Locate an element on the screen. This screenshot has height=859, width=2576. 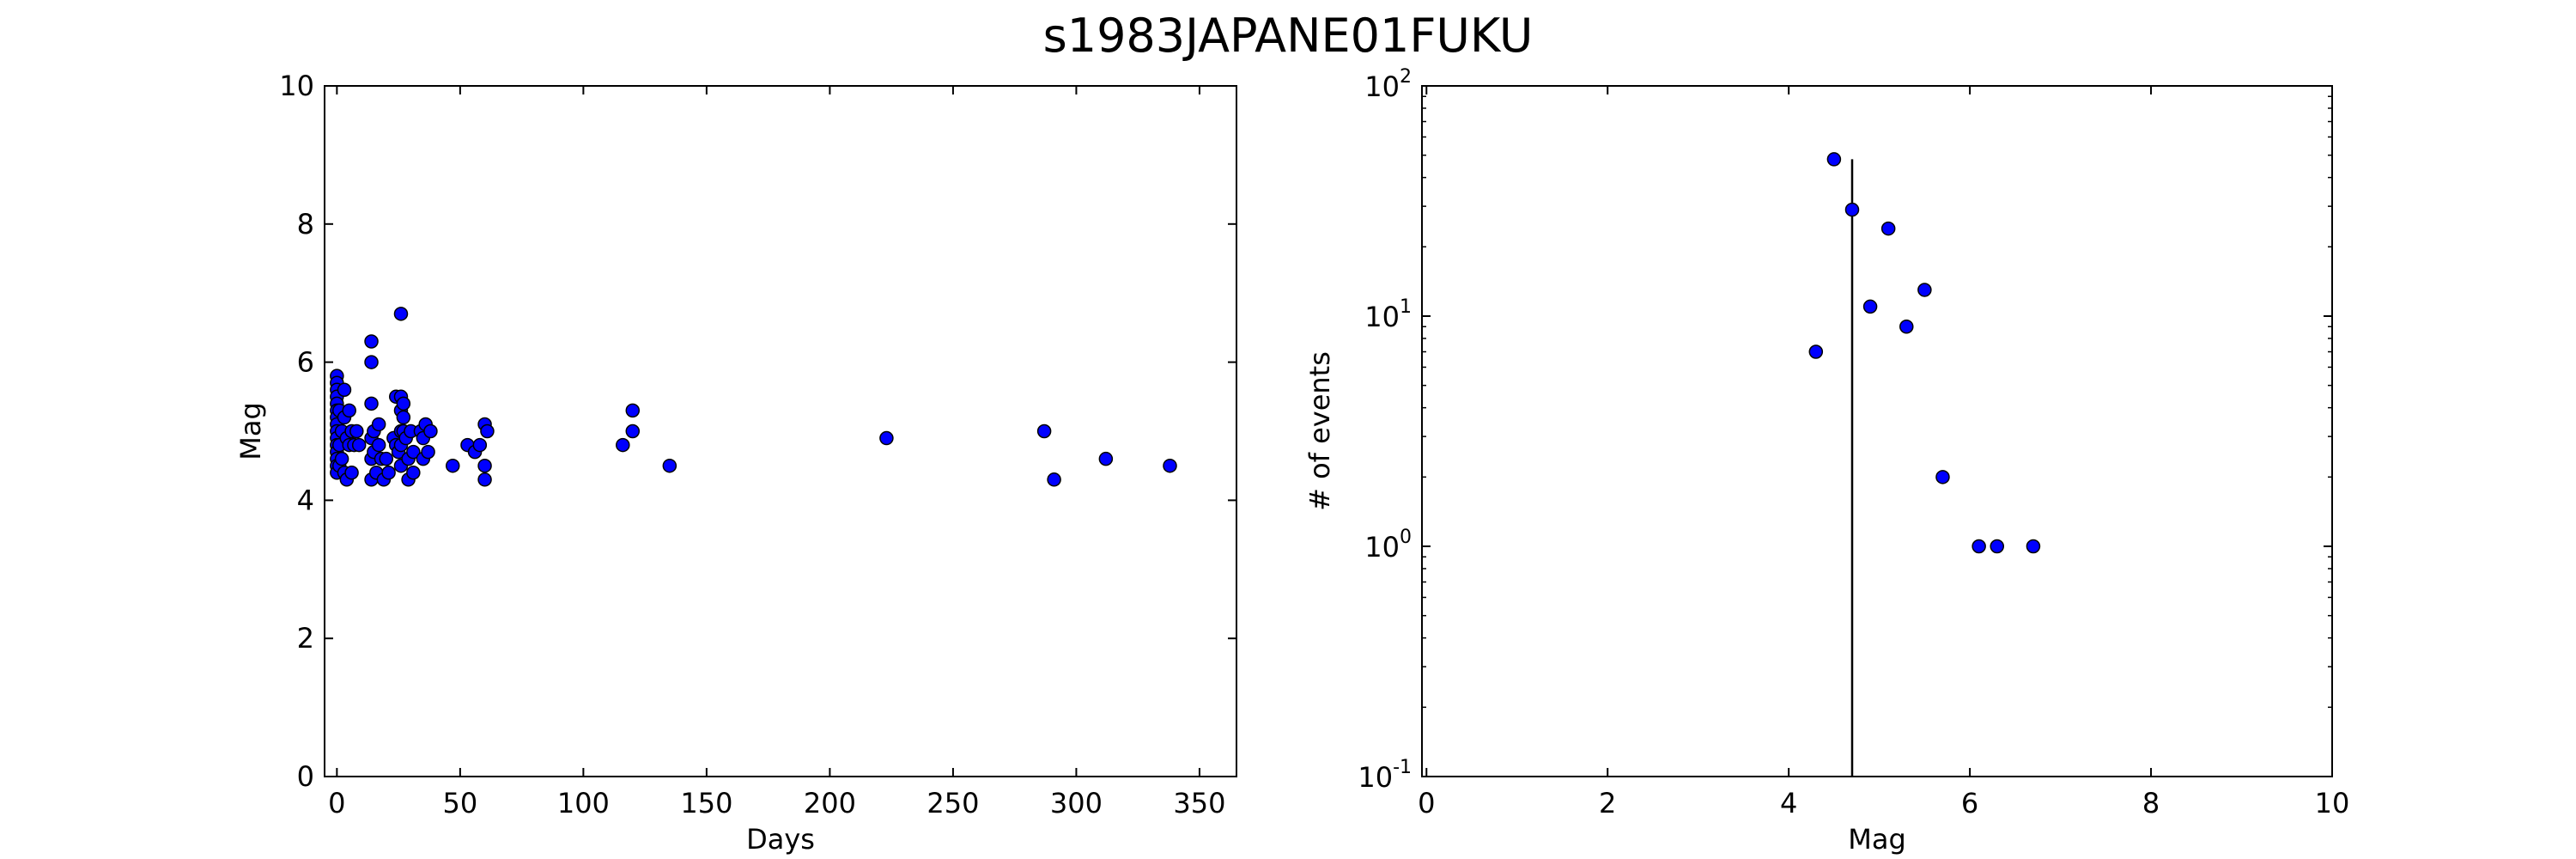
right-x-tick-label: 8 is located at coordinates (2151, 803).